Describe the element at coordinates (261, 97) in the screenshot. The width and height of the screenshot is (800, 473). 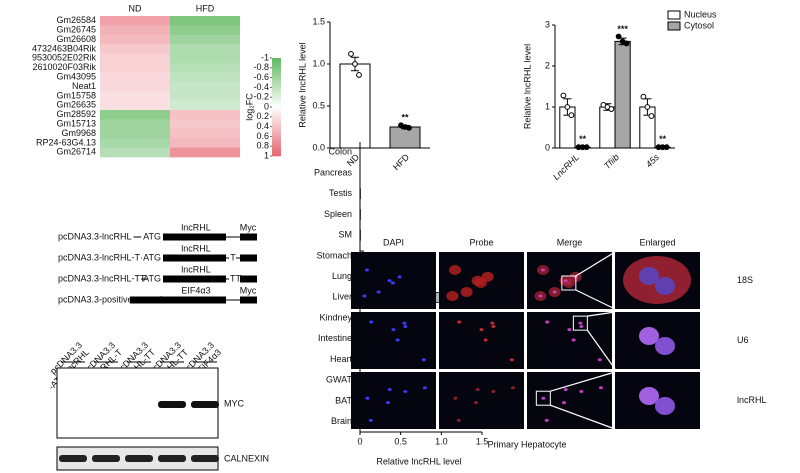
I see `colorbar-tick-label: -0.2` at that location.